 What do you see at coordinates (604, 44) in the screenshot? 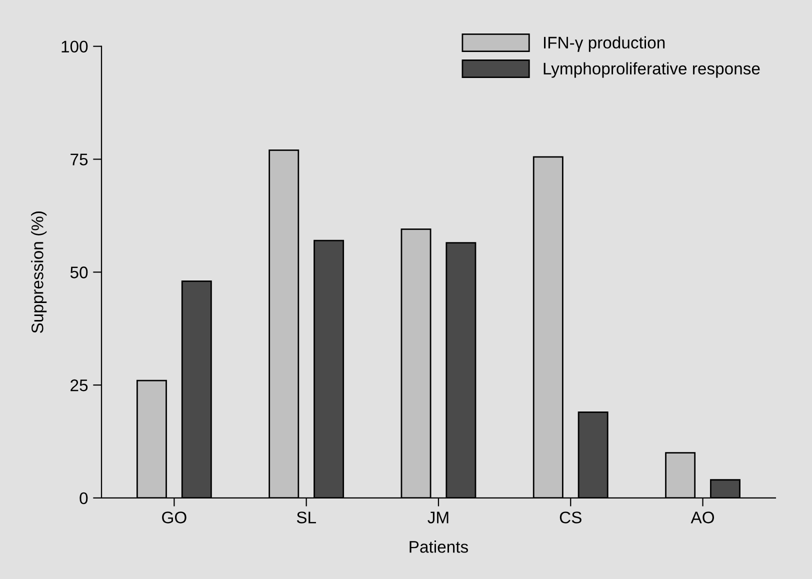
I see `legend-label: IFN-γ production` at bounding box center [604, 44].